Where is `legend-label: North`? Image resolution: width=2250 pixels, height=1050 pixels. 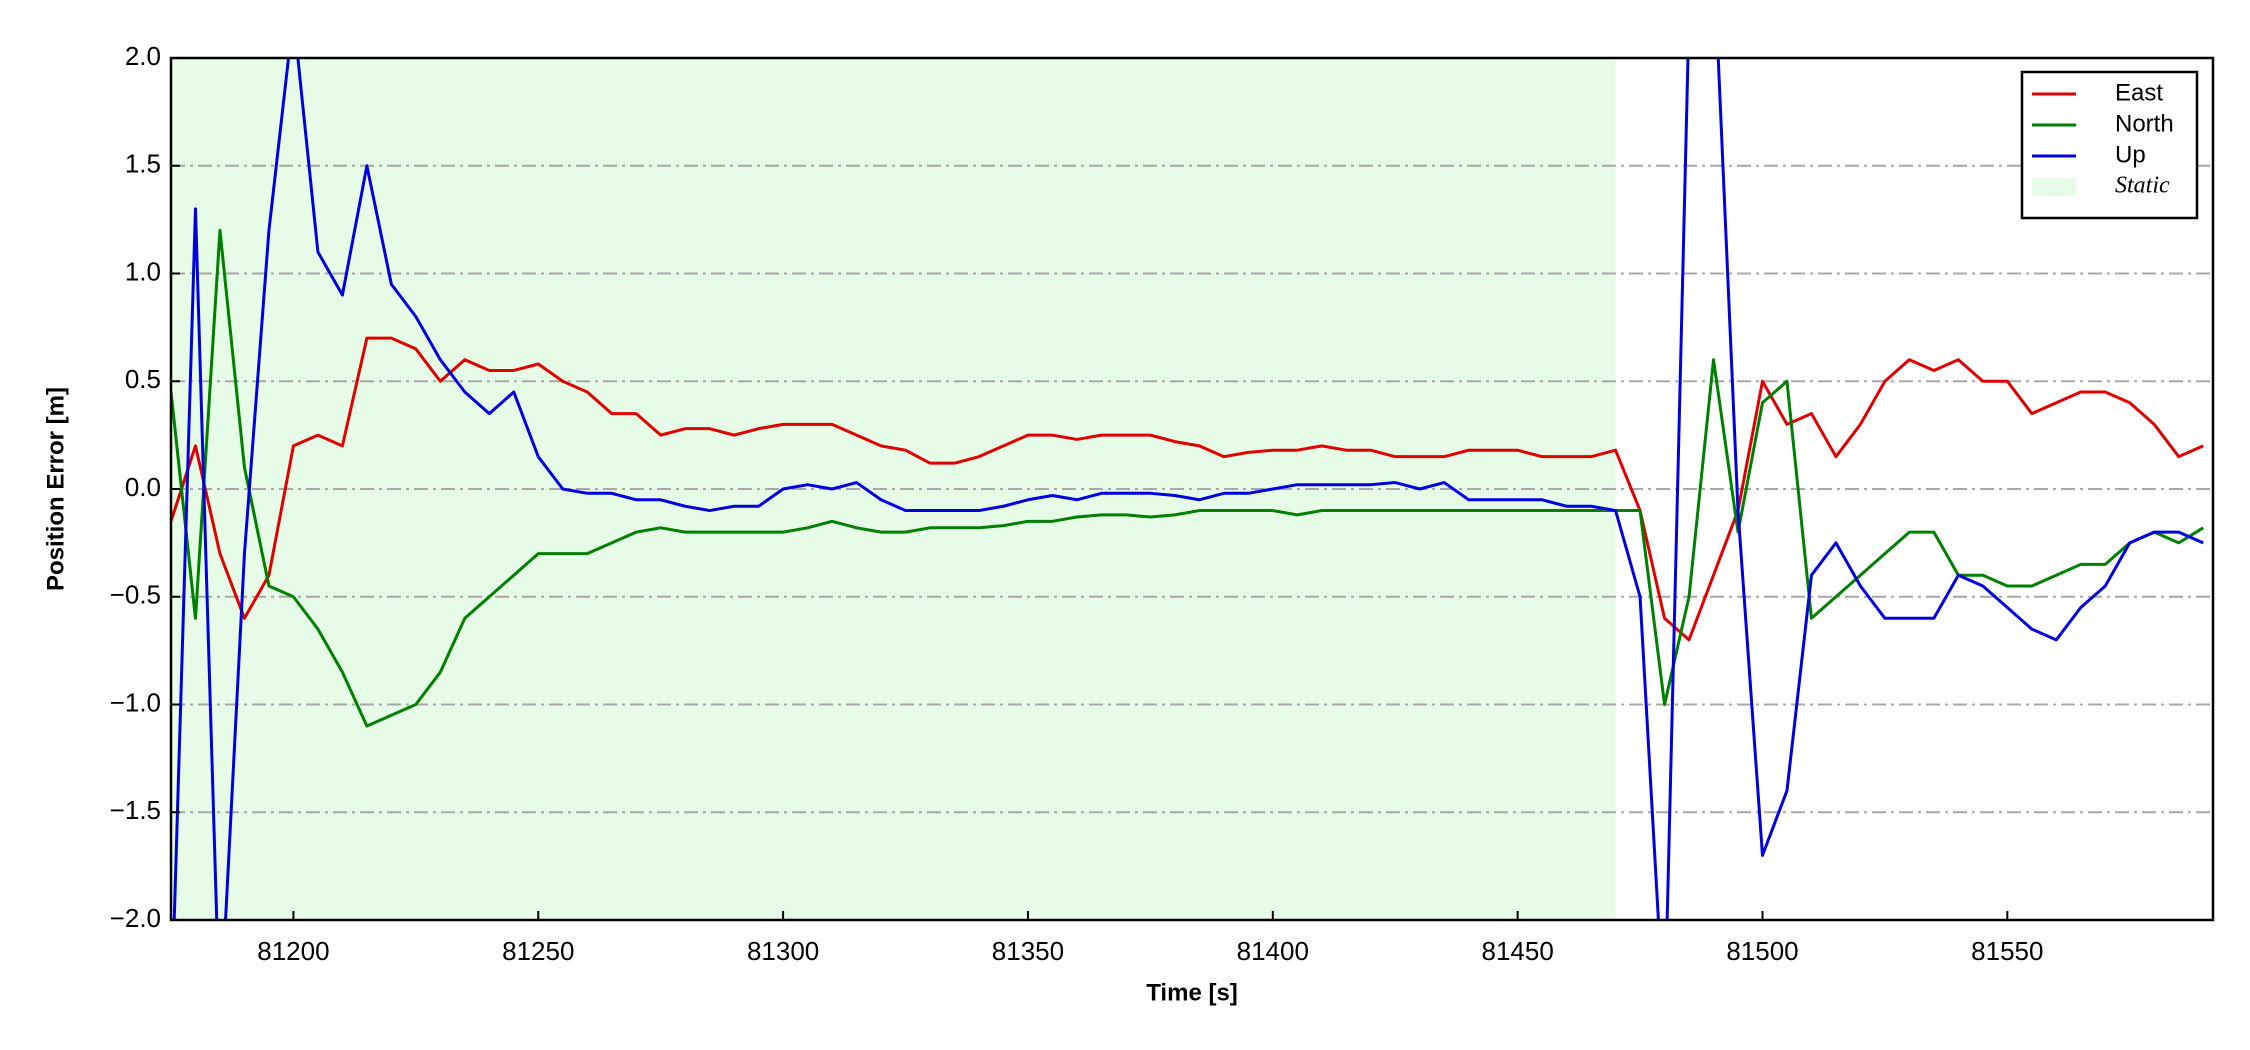
legend-label: North is located at coordinates (2144, 123).